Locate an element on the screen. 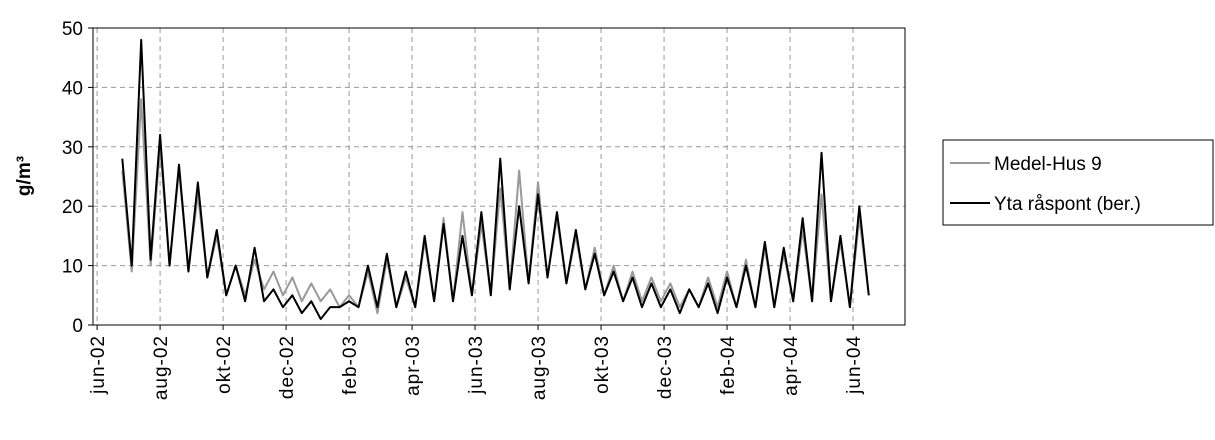 The width and height of the screenshot is (1215, 440). x-tick-label: feb-03 is located at coordinates (350, 365).